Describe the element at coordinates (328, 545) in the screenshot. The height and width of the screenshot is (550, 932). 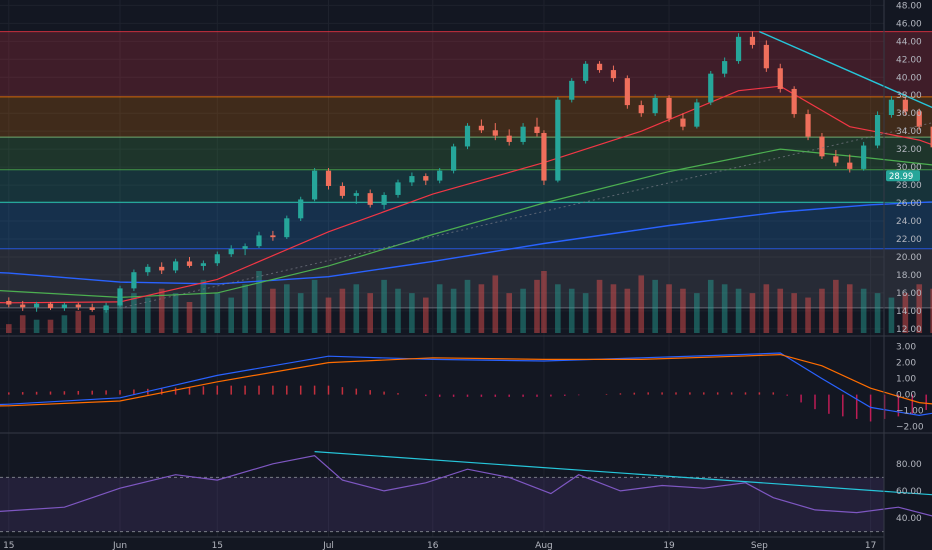
I see `time-tick-label-3: Jul` at that location.